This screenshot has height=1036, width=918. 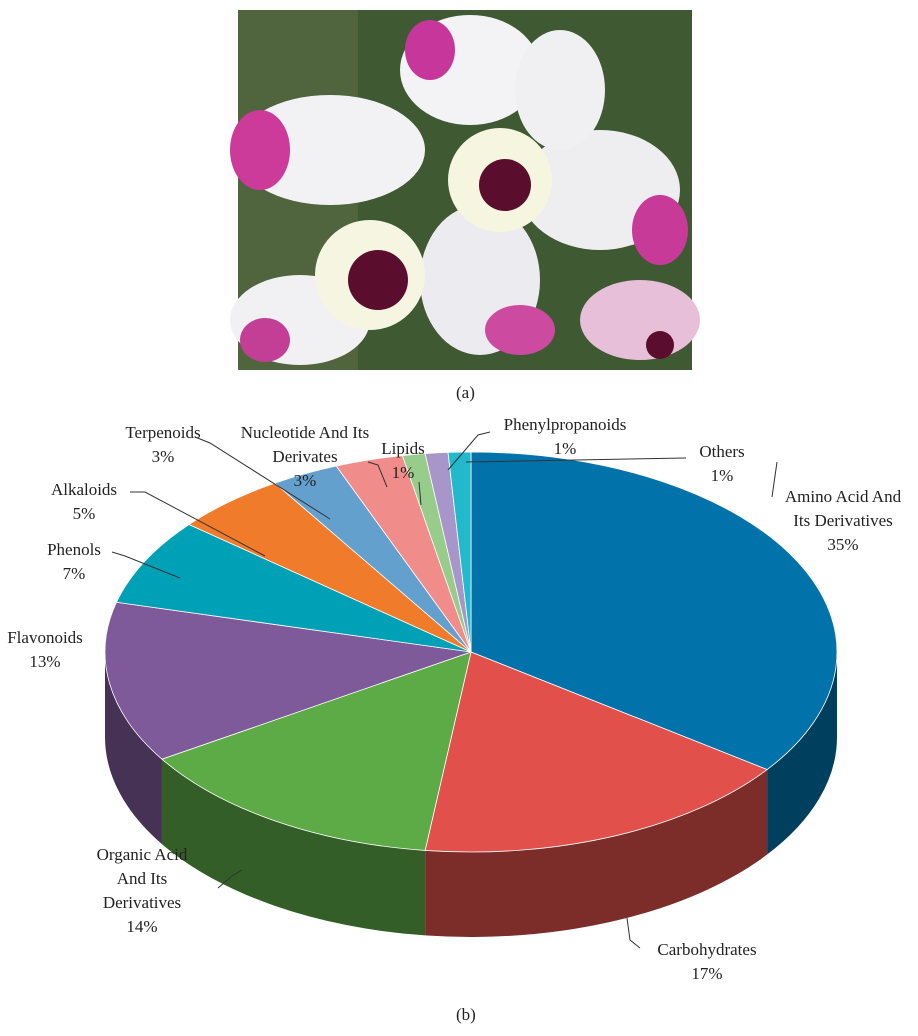 What do you see at coordinates (465, 392) in the screenshot?
I see `photo-caption: (a)` at bounding box center [465, 392].